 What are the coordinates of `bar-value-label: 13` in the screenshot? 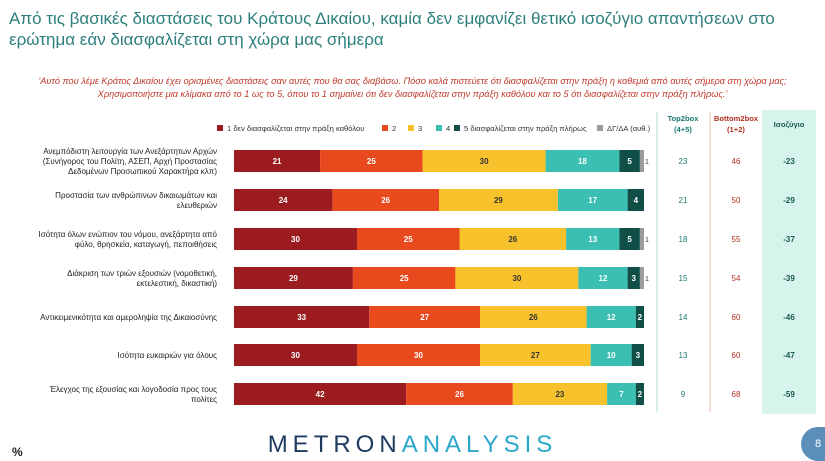 It's located at (592, 239).